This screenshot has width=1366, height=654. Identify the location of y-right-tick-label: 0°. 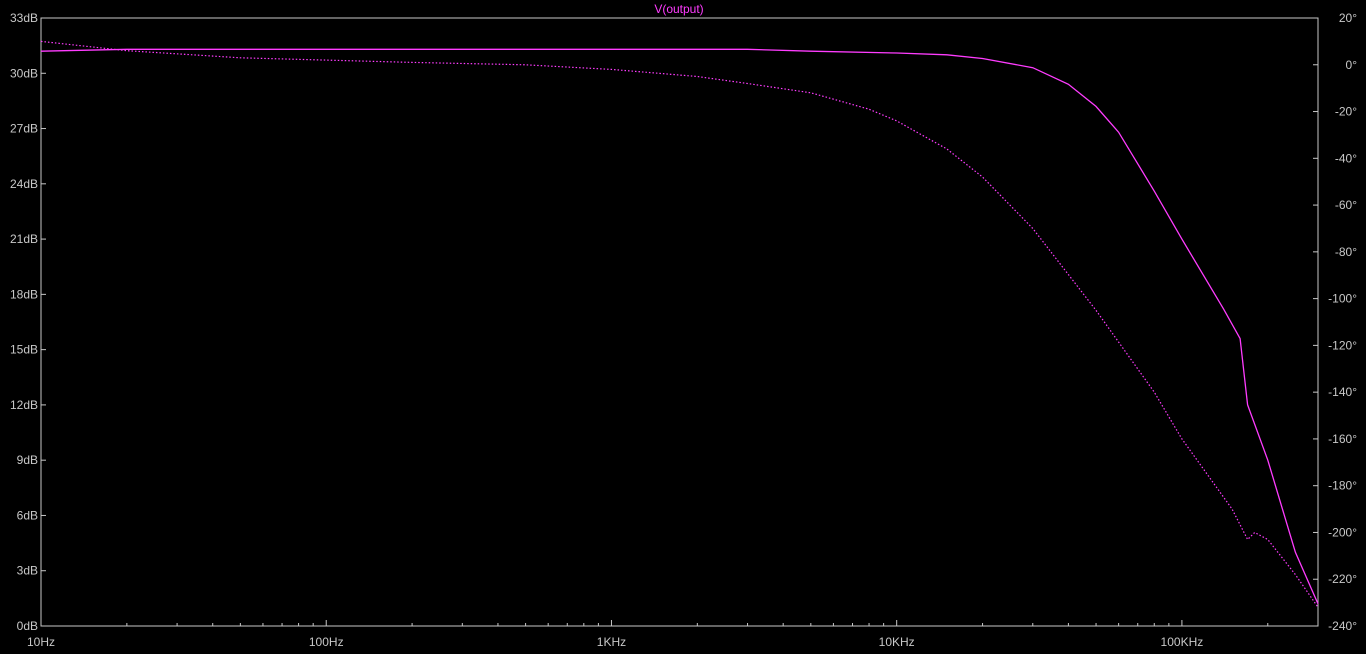
(1352, 65).